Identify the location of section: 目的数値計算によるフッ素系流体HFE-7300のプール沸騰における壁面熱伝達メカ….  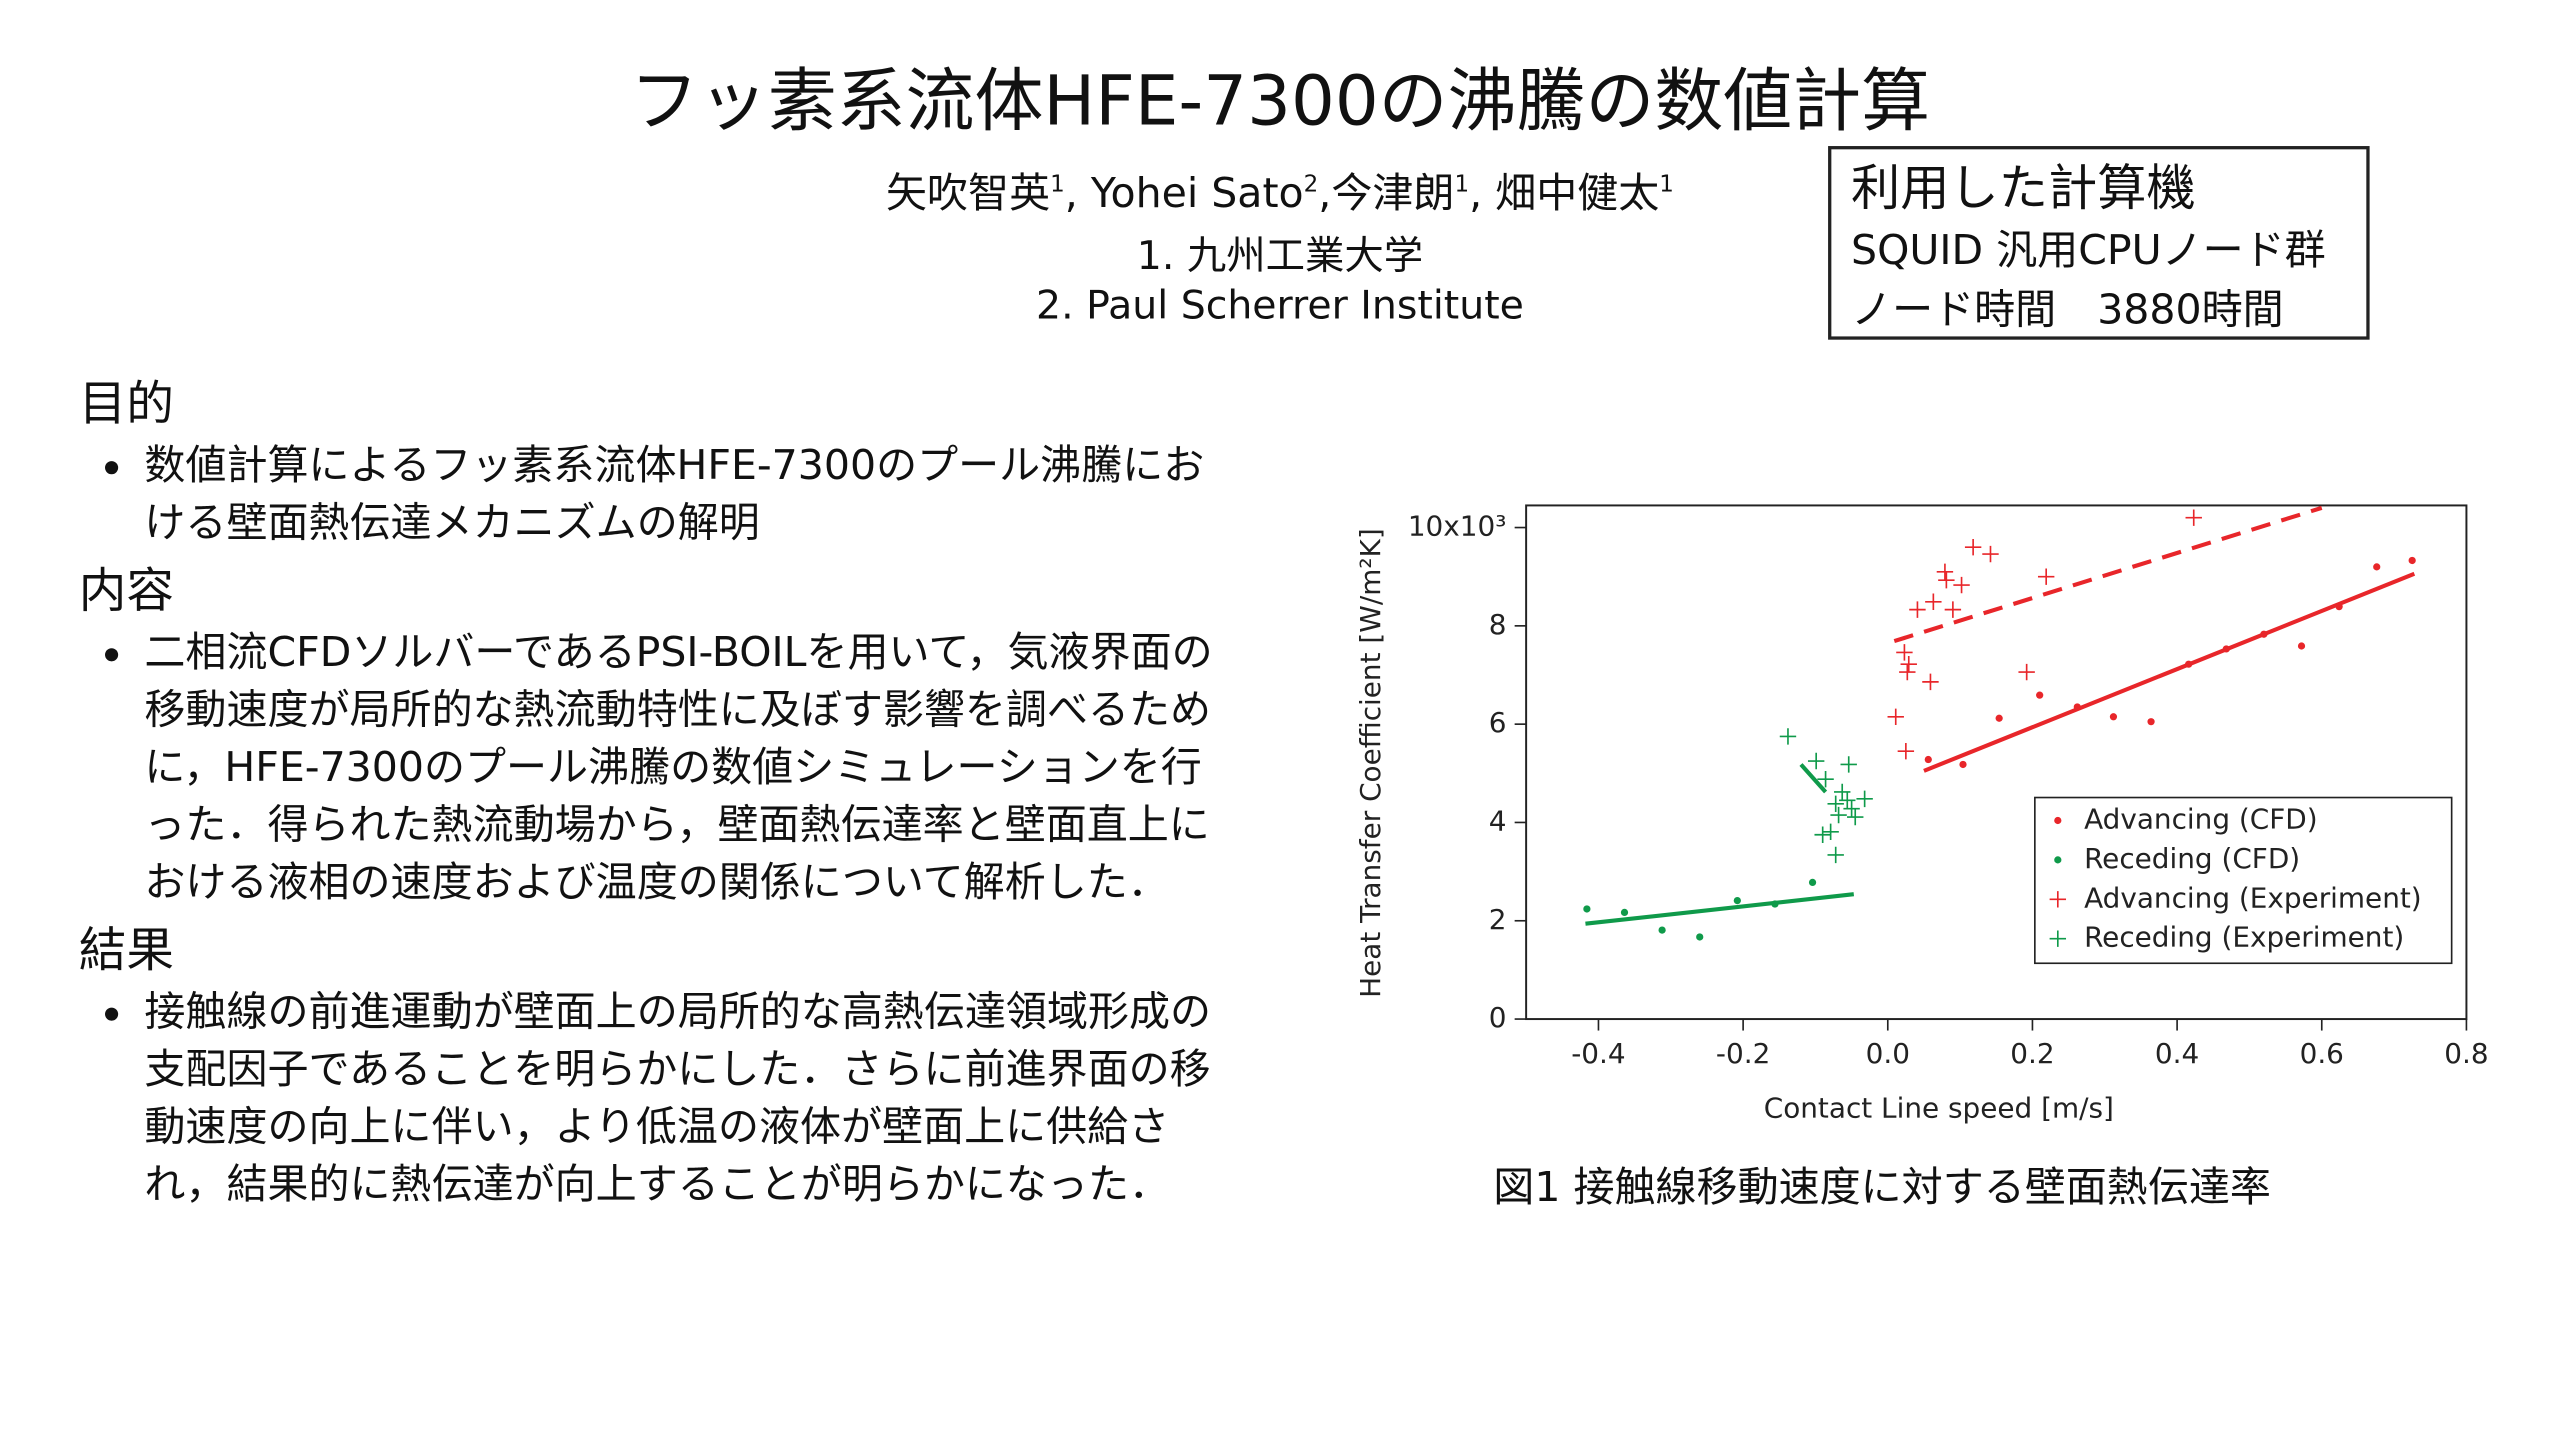
(653, 461).